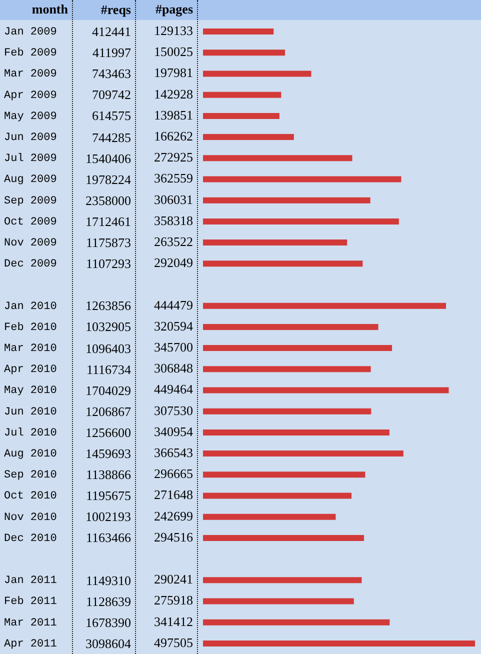  What do you see at coordinates (111, 74) in the screenshot?
I see `data-label: 743463` at bounding box center [111, 74].